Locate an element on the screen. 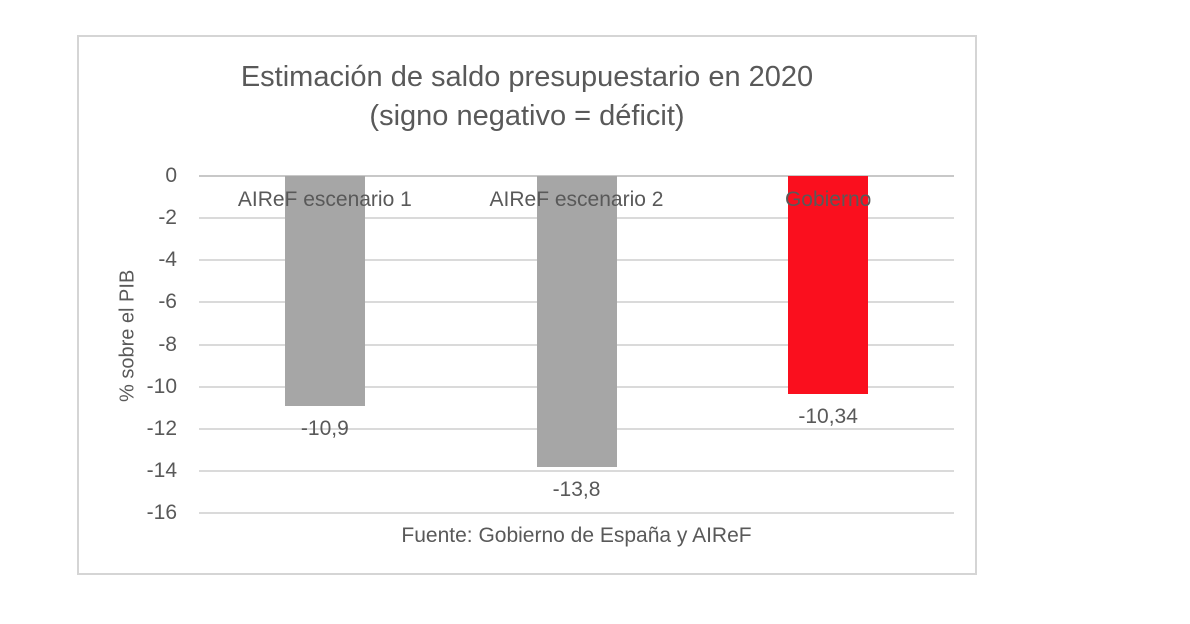 The width and height of the screenshot is (1190, 624). y-axis-tick-label: -6 is located at coordinates (167, 302).